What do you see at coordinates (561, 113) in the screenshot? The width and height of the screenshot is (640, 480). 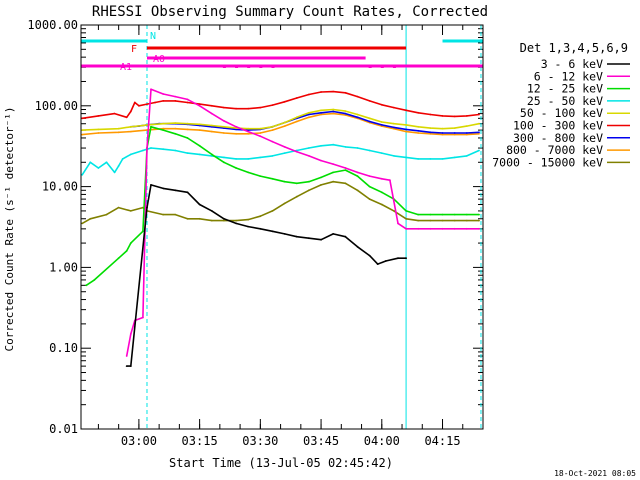 I see `legend-label-4: 50 - 100 keV` at bounding box center [561, 113].